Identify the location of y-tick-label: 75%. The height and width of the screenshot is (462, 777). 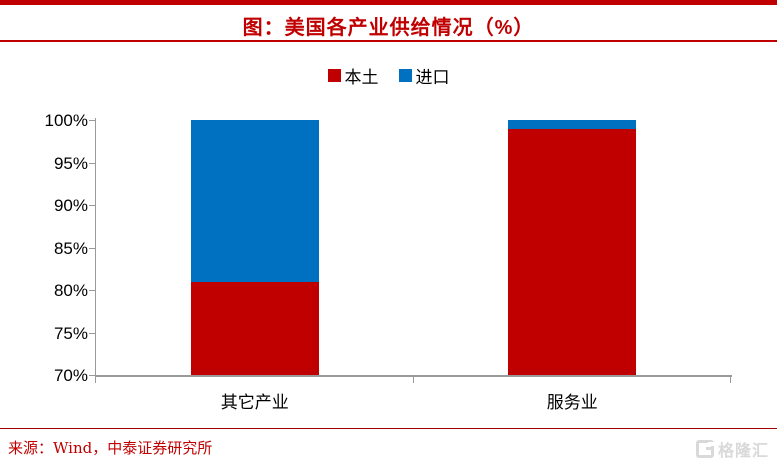
(70, 333).